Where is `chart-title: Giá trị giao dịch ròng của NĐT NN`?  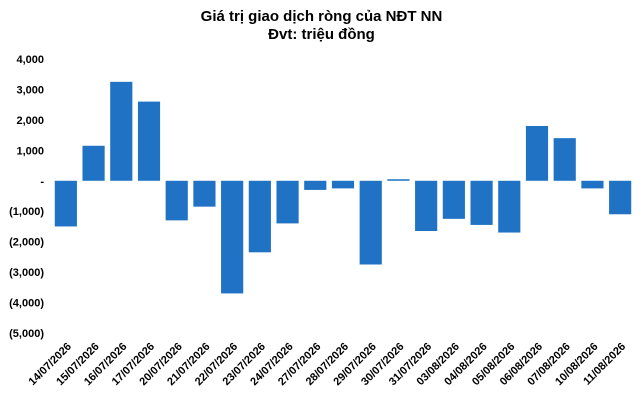 chart-title: Giá trị giao dịch ròng của NĐT NN is located at coordinates (321, 16).